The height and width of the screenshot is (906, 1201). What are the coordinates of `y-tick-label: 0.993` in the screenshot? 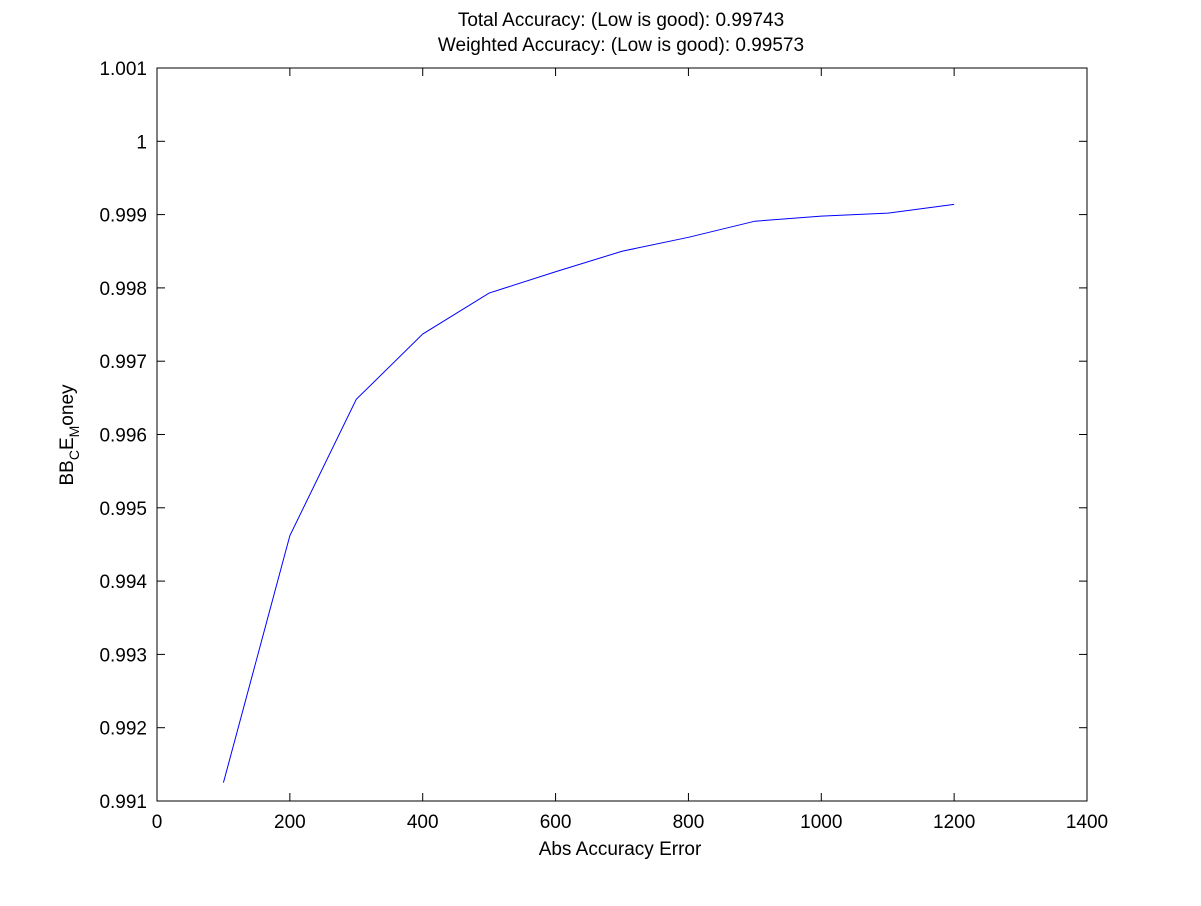 It's located at (123, 655).